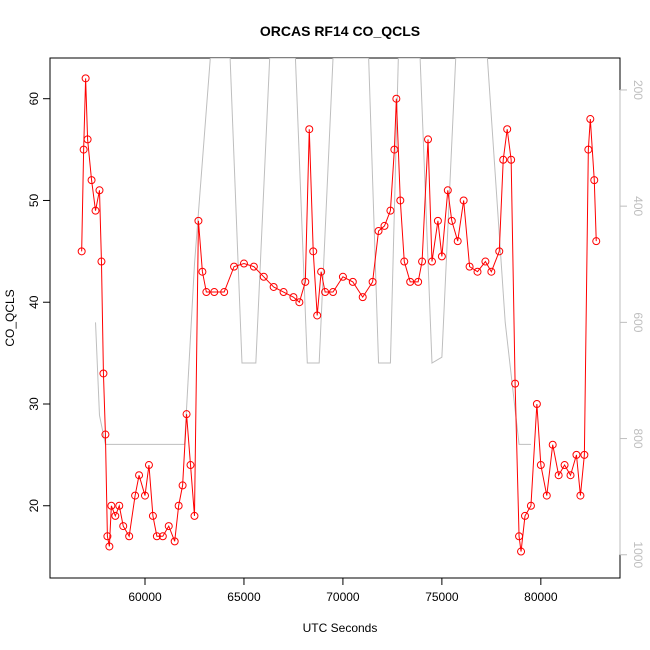 Image resolution: width=650 pixels, height=650 pixels. Describe the element at coordinates (34, 200) in the screenshot. I see `y-tick-label: 50` at that location.